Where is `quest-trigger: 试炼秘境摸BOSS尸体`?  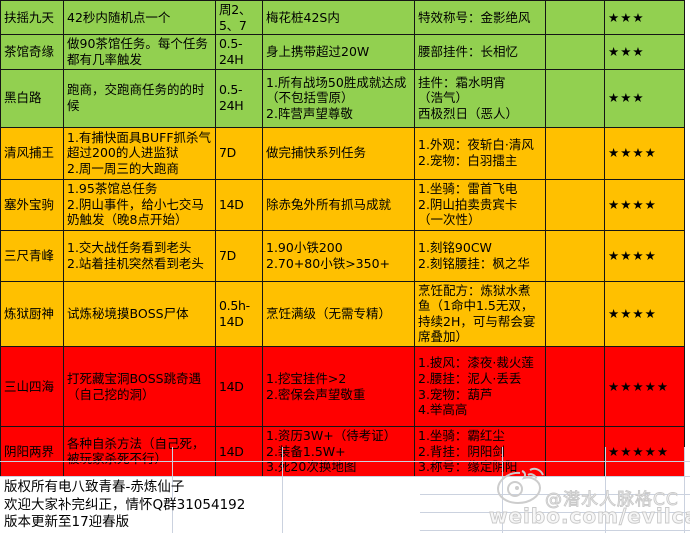 quest-trigger: 试炼秘境摸BOSS尸体 is located at coordinates (139, 313).